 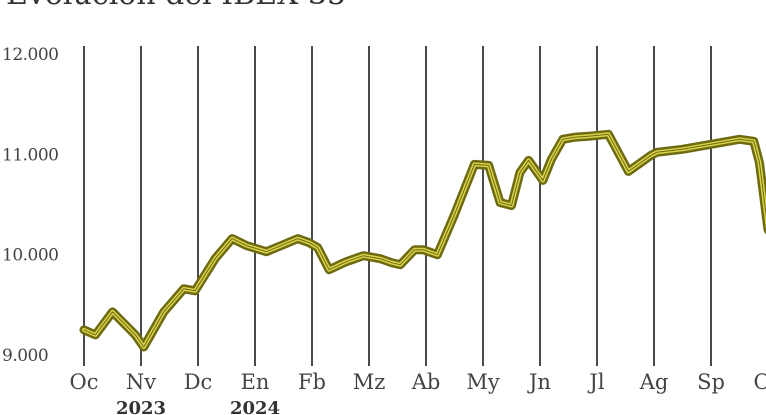 What do you see at coordinates (30, 205) in the screenshot?
I see `y-axis-ticks: 9.000 10.000 11.000 12.000` at bounding box center [30, 205].